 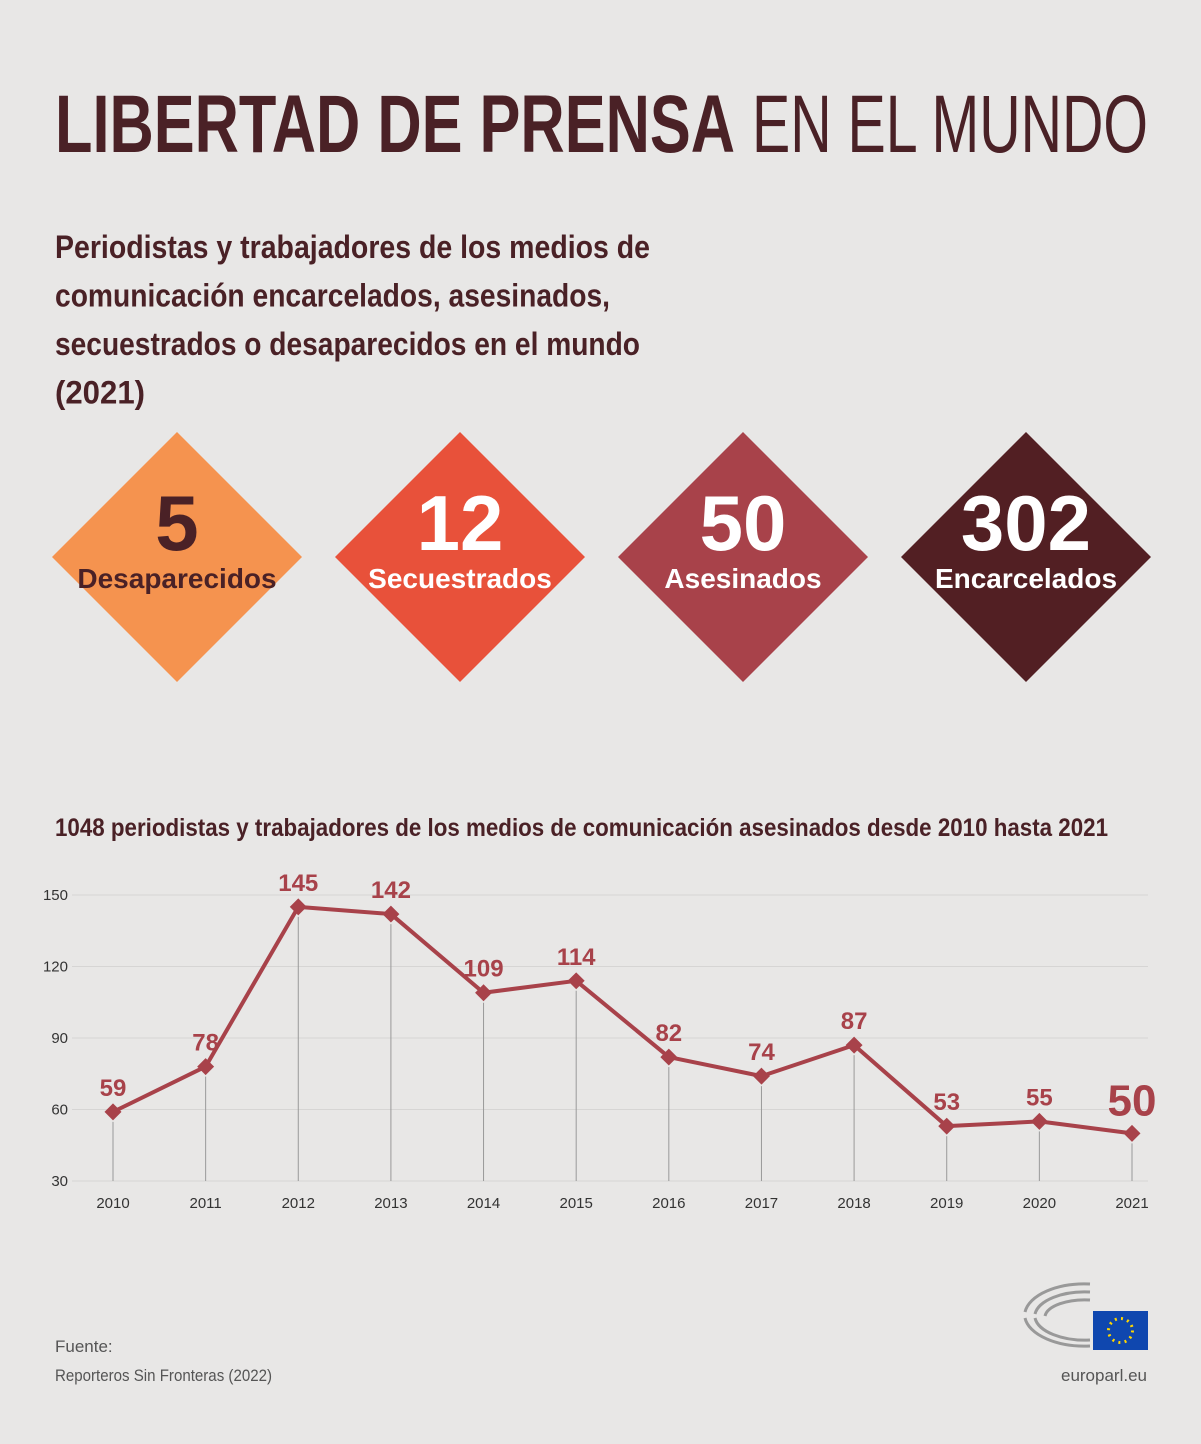 What do you see at coordinates (743, 523) in the screenshot?
I see `stat-value: 50` at bounding box center [743, 523].